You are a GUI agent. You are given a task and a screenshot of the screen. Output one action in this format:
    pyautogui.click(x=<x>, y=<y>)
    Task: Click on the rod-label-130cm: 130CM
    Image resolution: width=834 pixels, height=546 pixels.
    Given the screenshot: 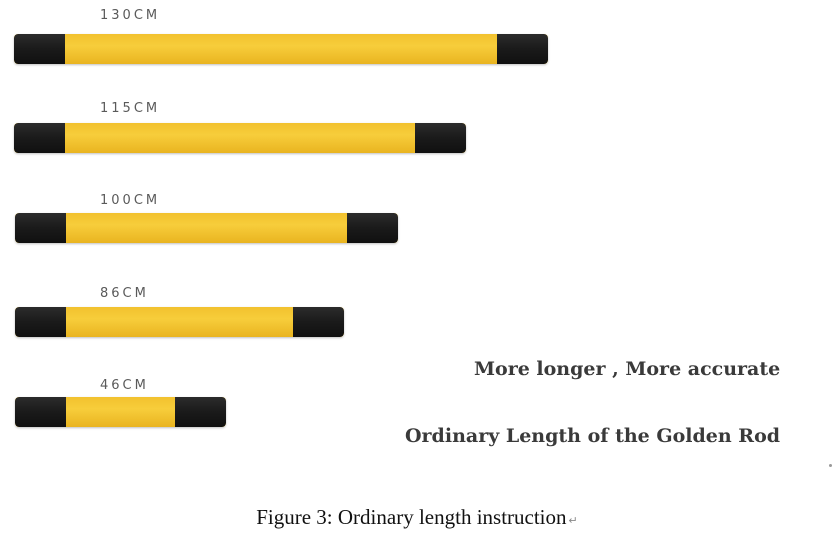 What is the action you would take?
    pyautogui.click(x=130, y=15)
    